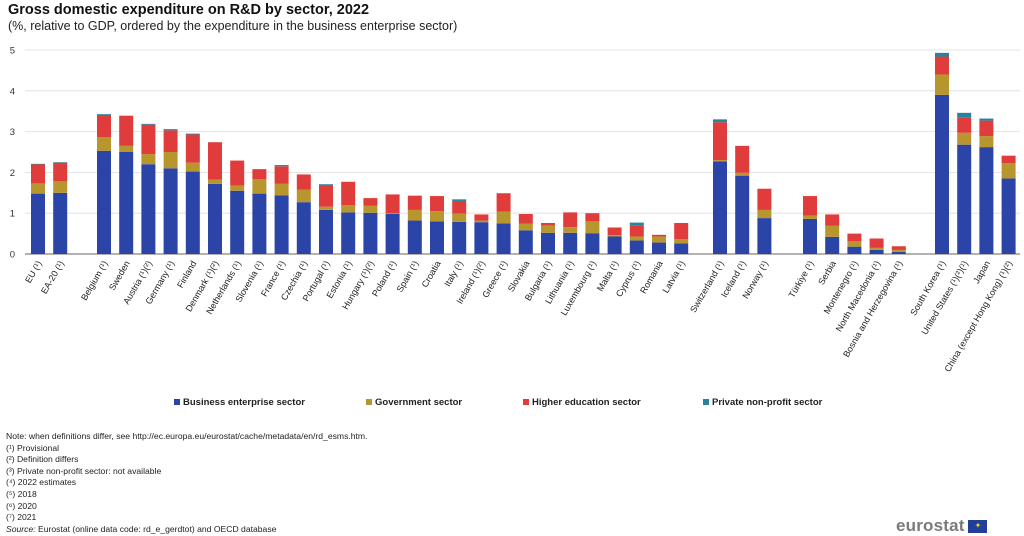 The image size is (1024, 536). I want to click on note-2021: (⁷) 2021, so click(21, 517).